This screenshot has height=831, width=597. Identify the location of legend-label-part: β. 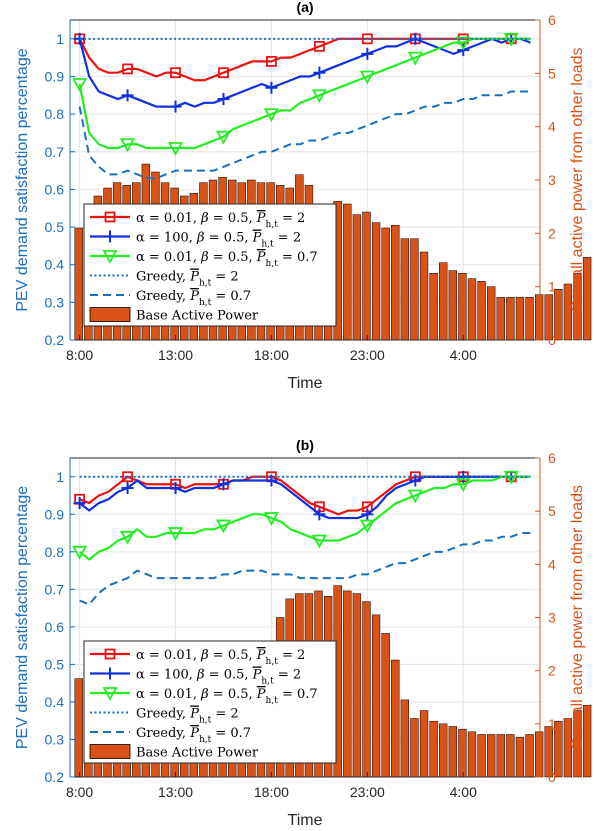
(204, 218).